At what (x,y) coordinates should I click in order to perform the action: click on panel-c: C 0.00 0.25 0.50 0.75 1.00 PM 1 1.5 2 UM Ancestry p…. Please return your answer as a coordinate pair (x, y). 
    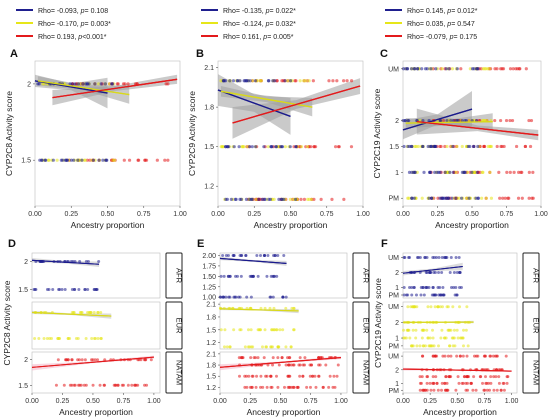
    Looking at the image, I should click on (460, 139).